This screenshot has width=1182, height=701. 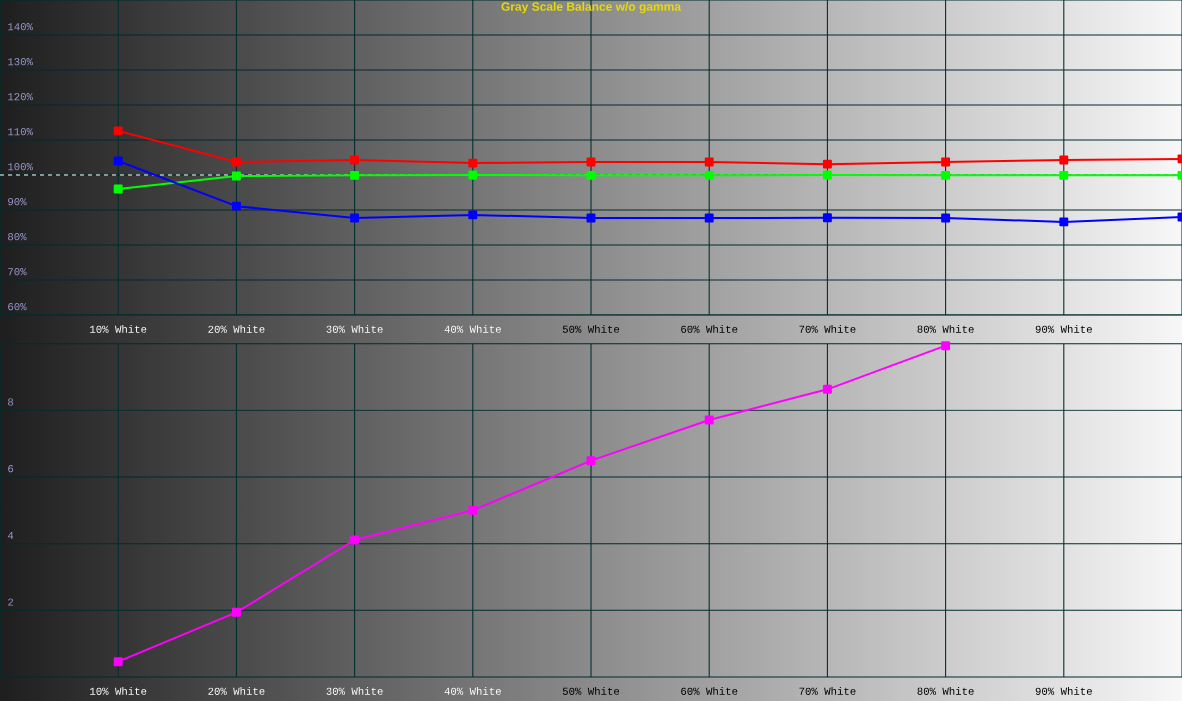 I want to click on y-tick-label: 6, so click(x=11, y=469).